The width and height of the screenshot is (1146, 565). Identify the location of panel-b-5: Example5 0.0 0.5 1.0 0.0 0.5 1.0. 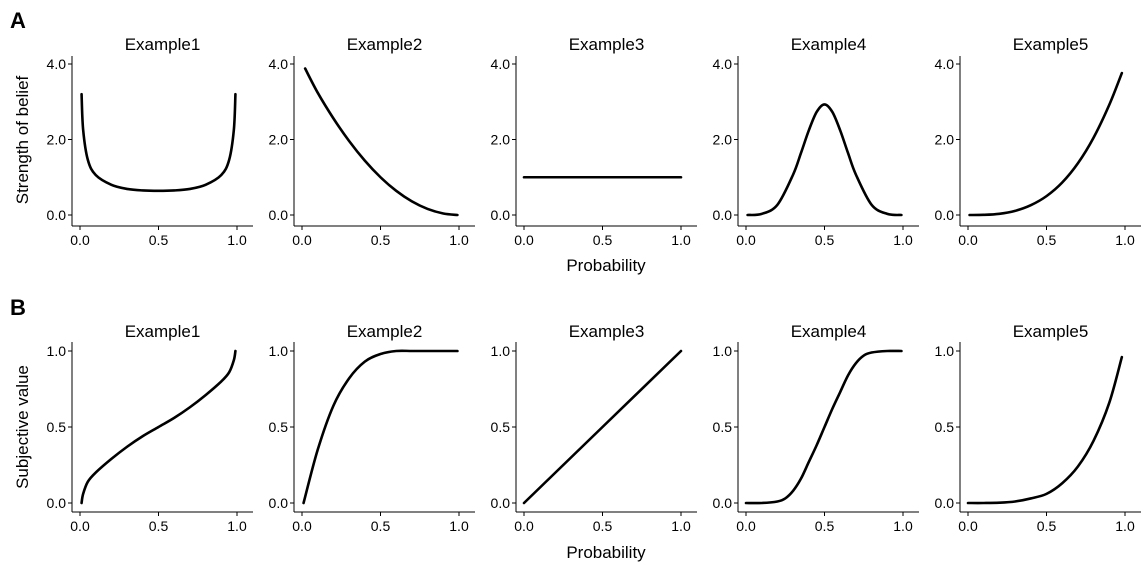
(1038, 428).